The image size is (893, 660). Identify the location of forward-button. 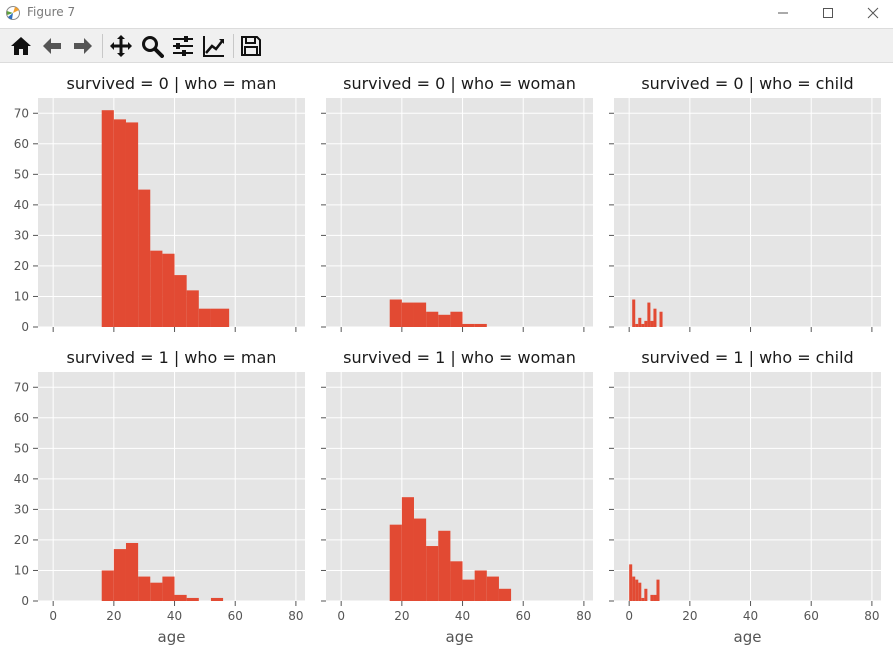
(83, 46).